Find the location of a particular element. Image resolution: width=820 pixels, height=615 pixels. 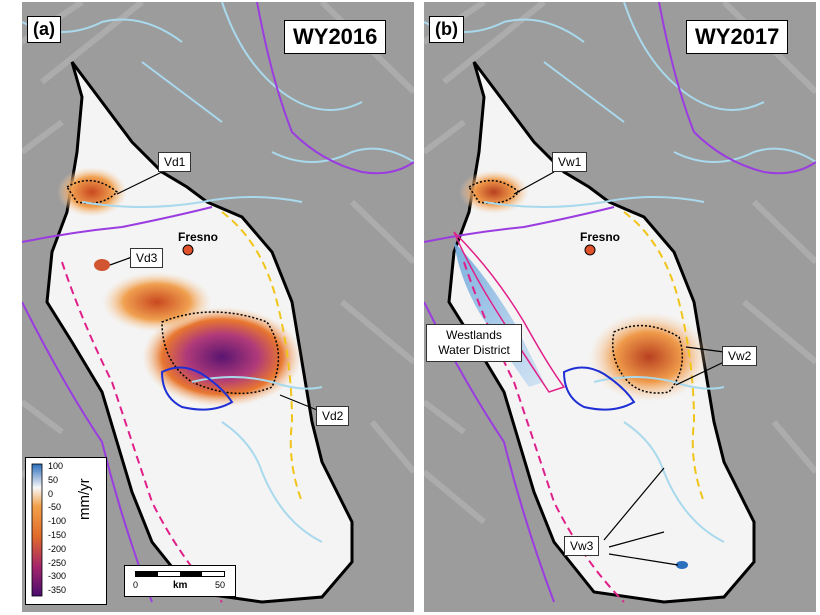

panel-label: (b) is located at coordinates (446, 29).